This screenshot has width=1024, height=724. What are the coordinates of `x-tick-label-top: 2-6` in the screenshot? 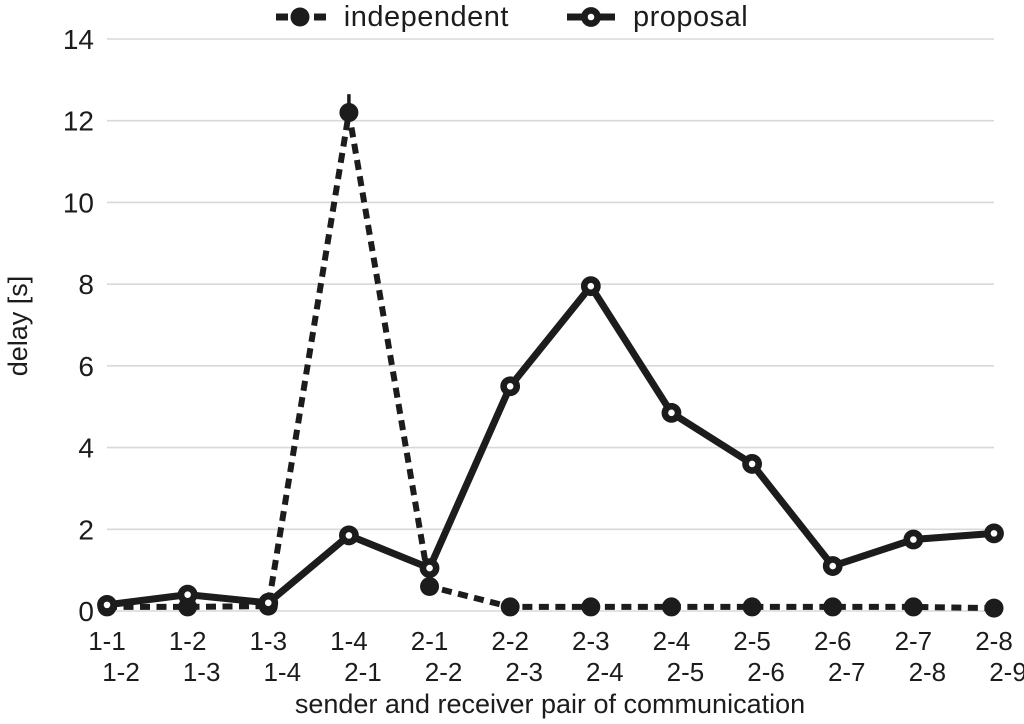 It's located at (833, 641).